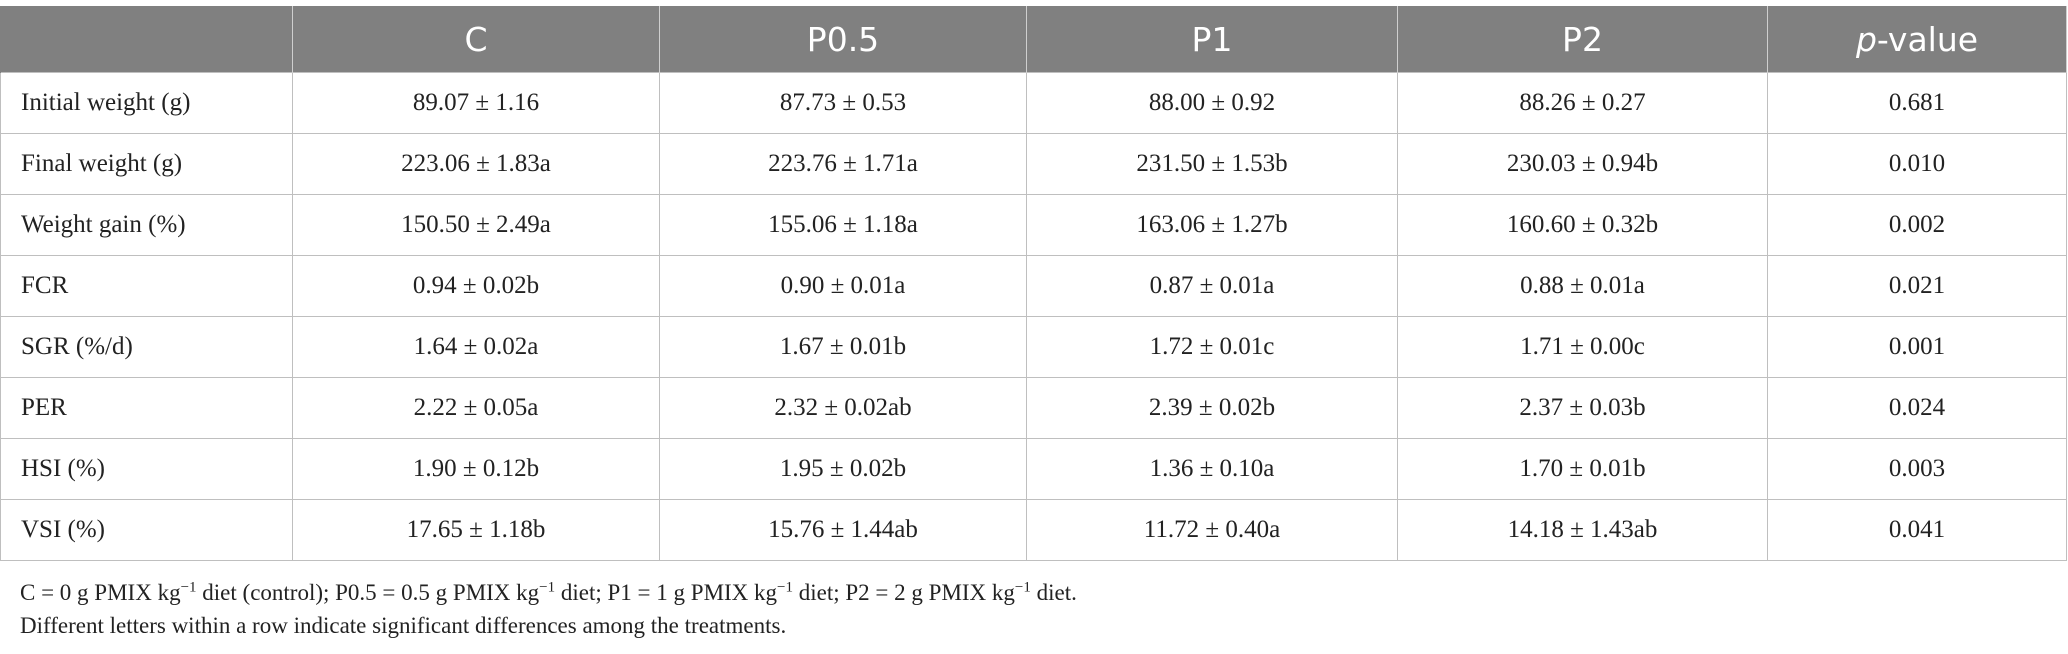 Image resolution: width=2068 pixels, height=654 pixels. Describe the element at coordinates (146, 347) in the screenshot. I see `row-label: SGR (%/d)` at that location.